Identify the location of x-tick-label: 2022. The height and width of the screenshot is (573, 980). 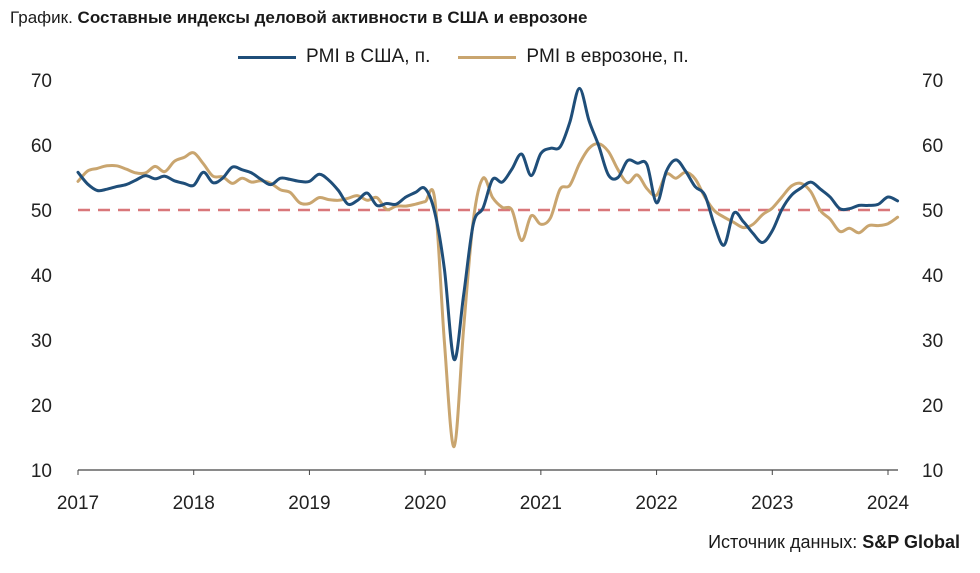
(656, 503).